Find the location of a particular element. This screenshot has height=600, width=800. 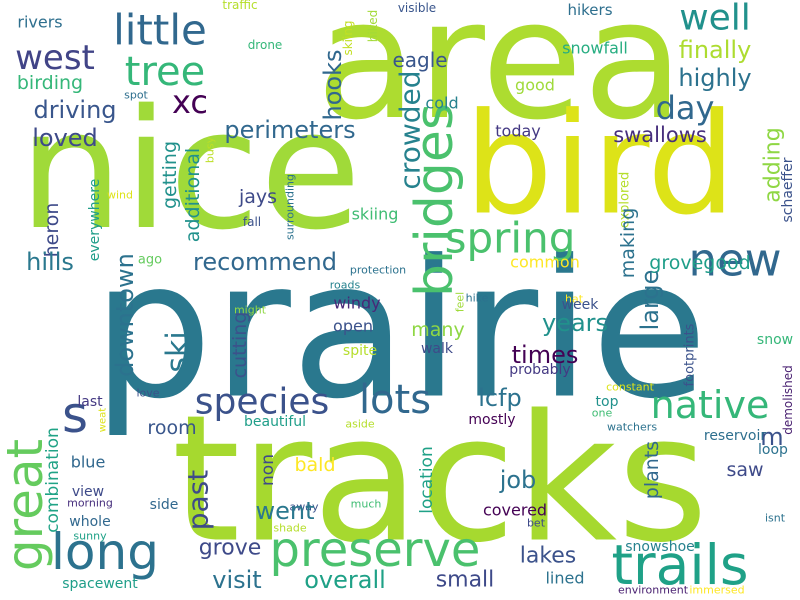

word: west is located at coordinates (55, 58).